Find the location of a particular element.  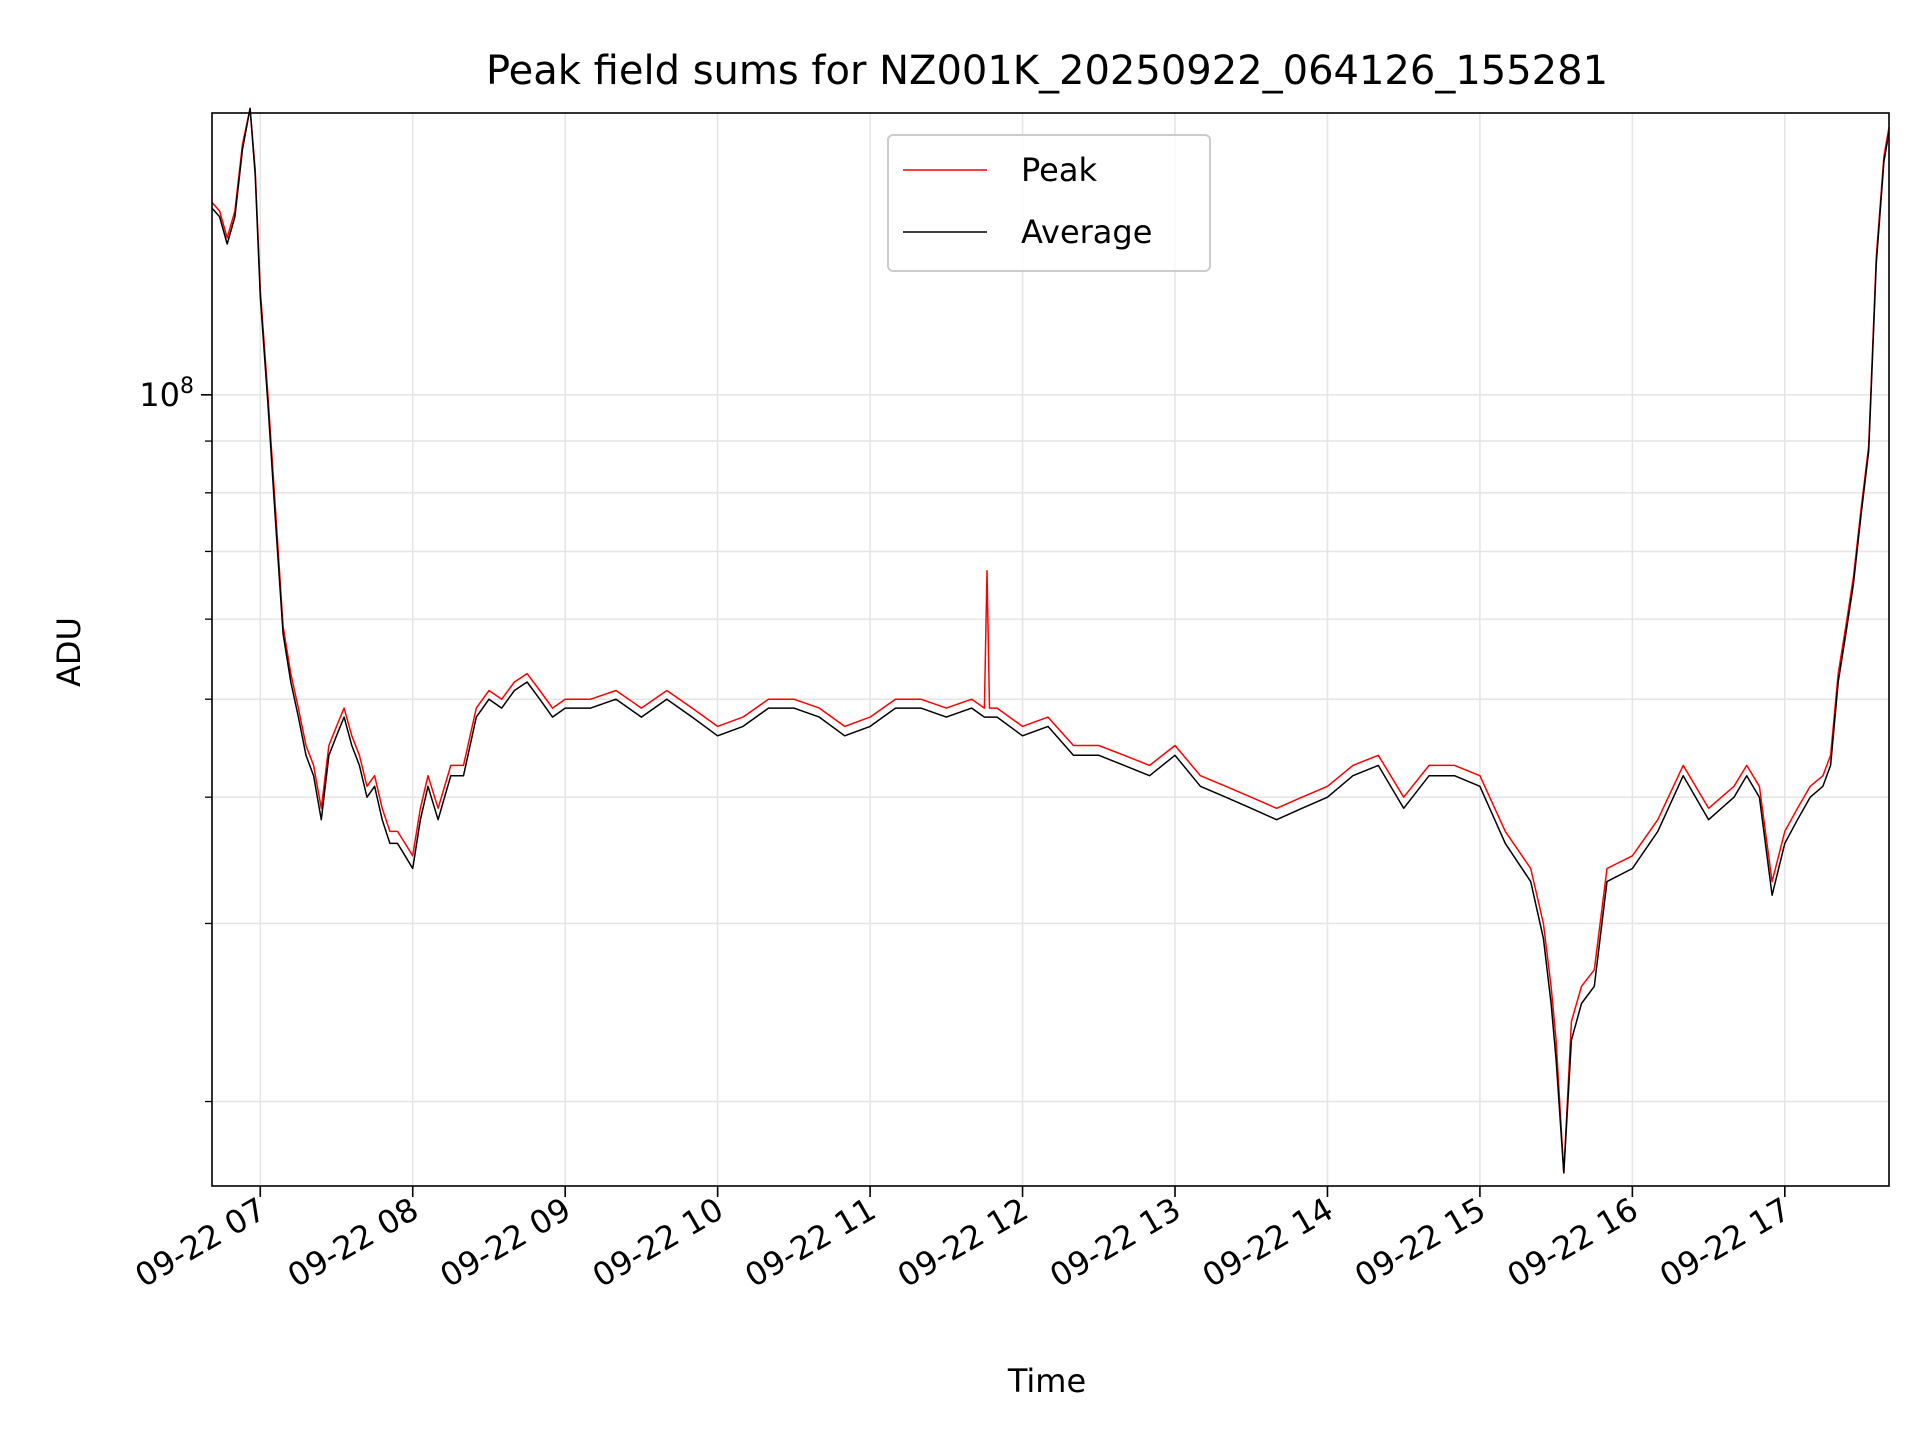

legend-box is located at coordinates (1049, 203).